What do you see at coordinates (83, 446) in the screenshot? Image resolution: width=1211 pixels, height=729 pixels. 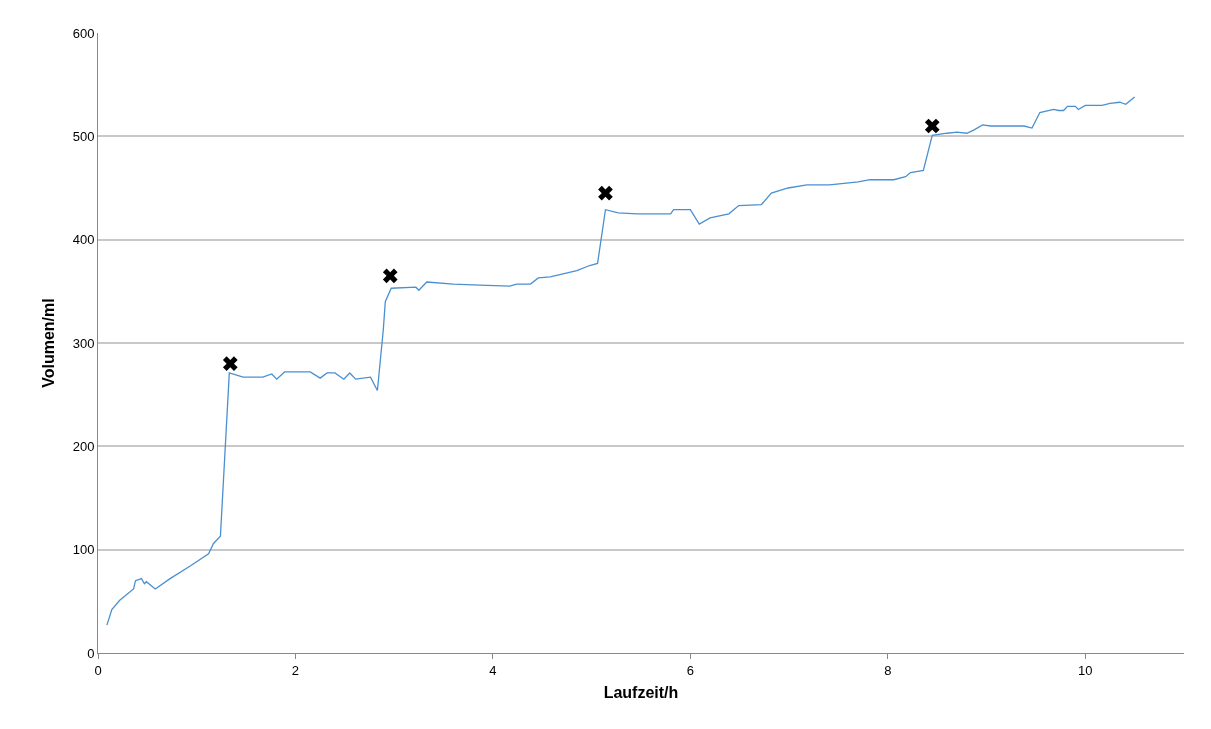 I see `y-tick-label: 200` at bounding box center [83, 446].